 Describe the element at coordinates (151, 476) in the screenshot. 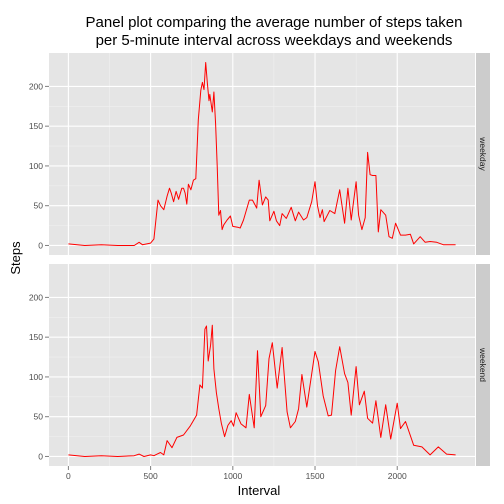

I see `x-tick-label: 500` at that location.